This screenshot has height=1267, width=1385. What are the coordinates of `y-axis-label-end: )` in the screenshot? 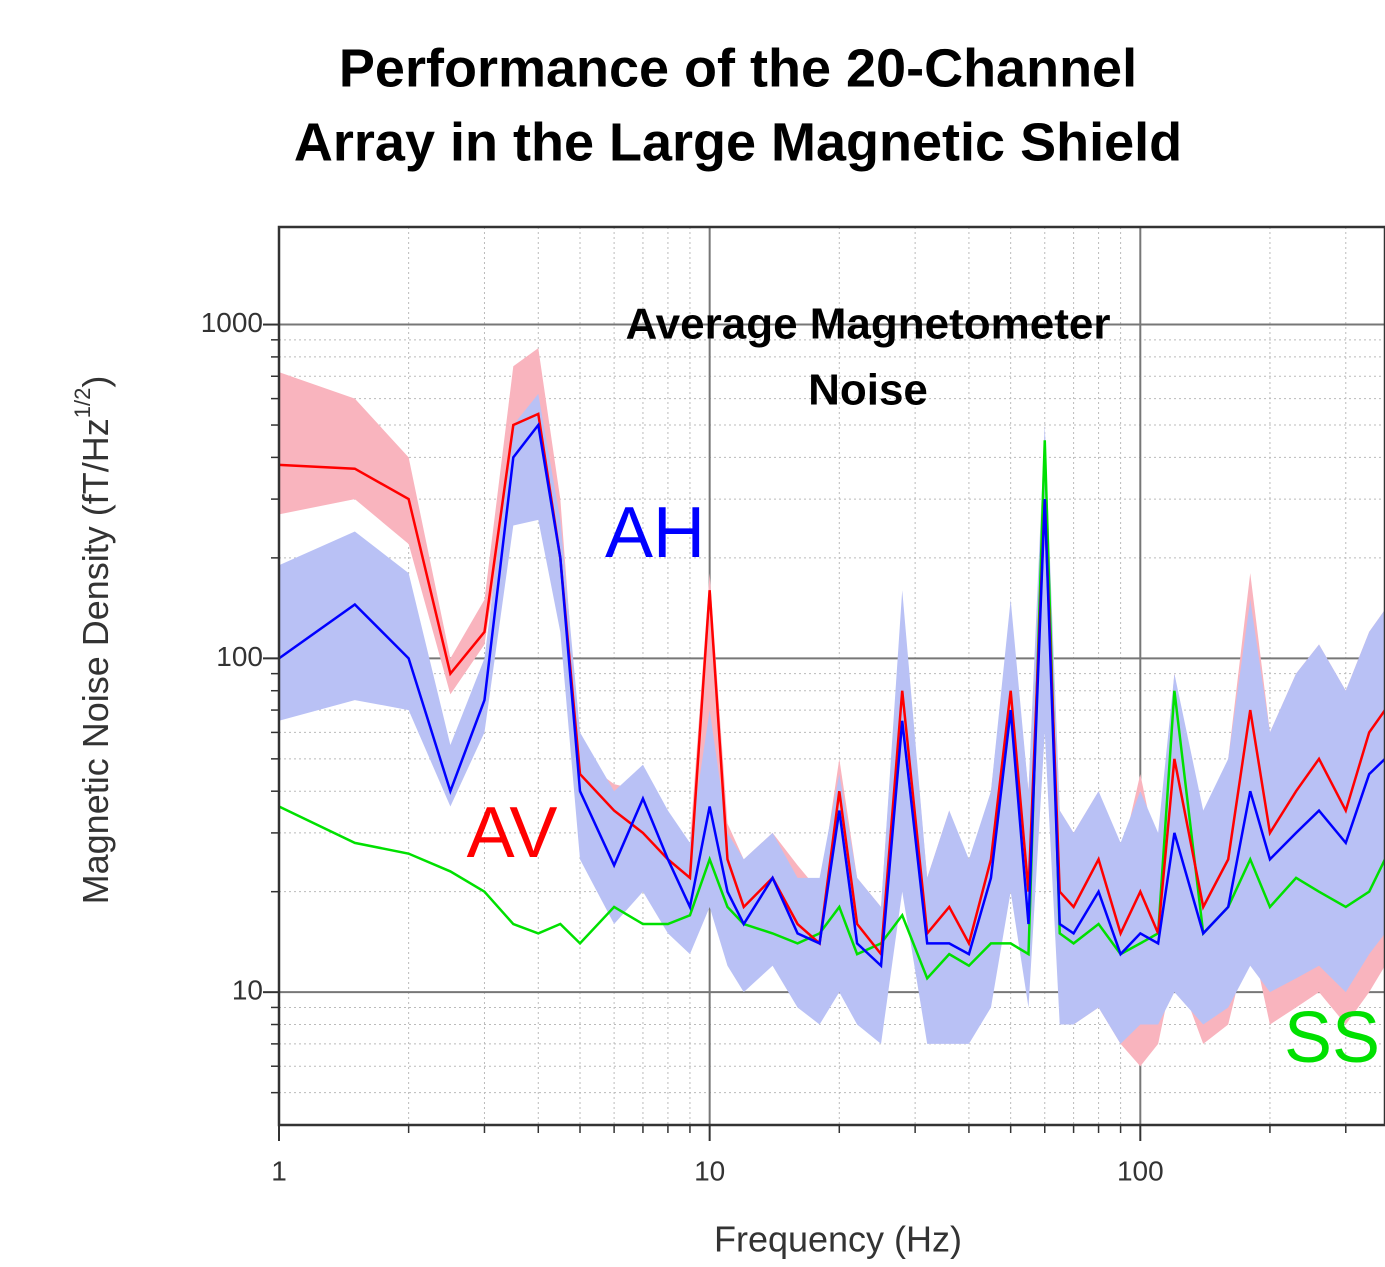 It's located at (95, 382).